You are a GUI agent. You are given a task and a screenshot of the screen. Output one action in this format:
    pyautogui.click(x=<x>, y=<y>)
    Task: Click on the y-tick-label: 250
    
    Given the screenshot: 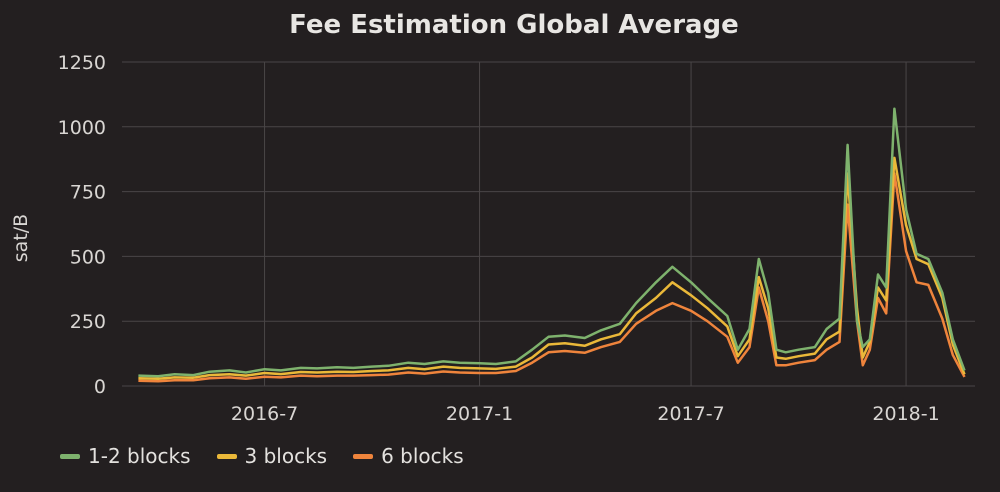 What is the action you would take?
    pyautogui.click(x=88, y=322)
    